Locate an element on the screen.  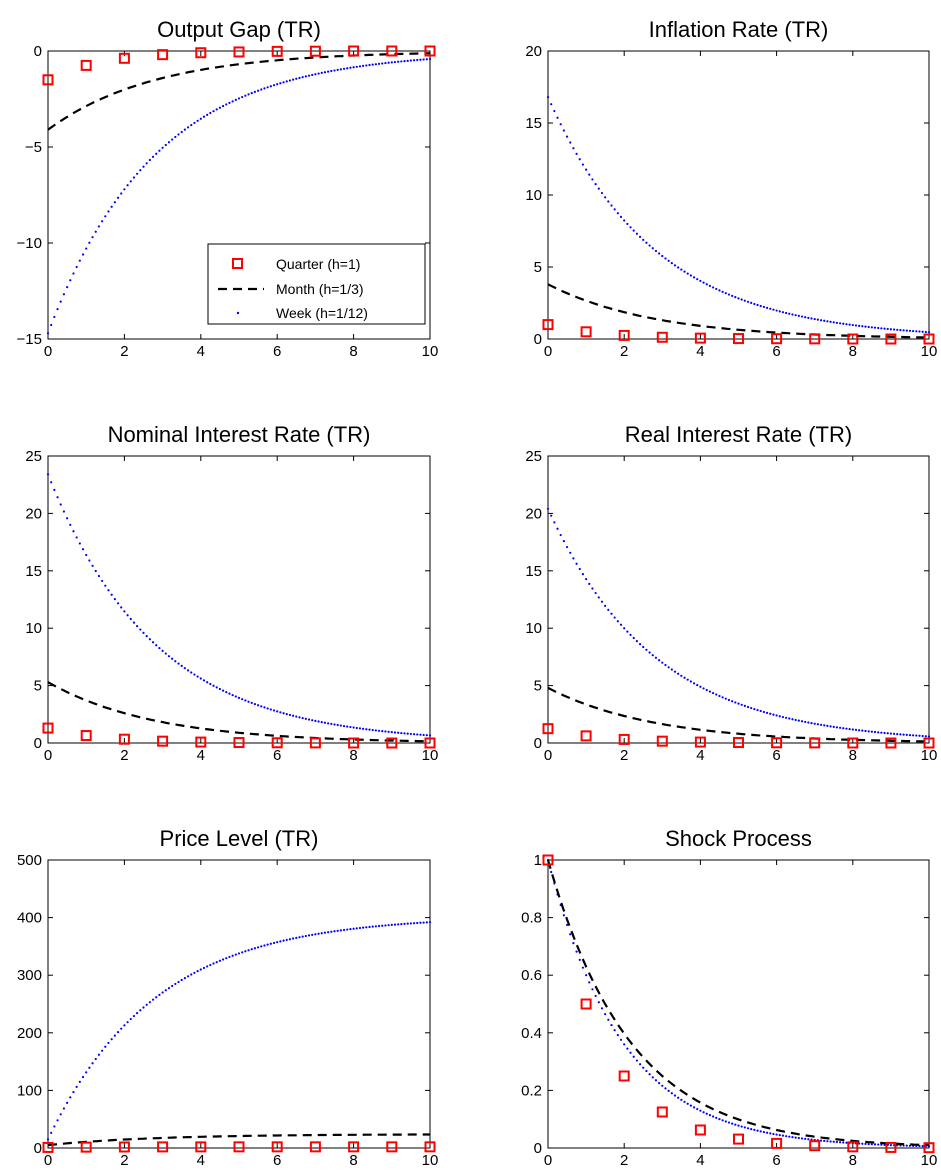
series-quarter is located at coordinates (738, 736).